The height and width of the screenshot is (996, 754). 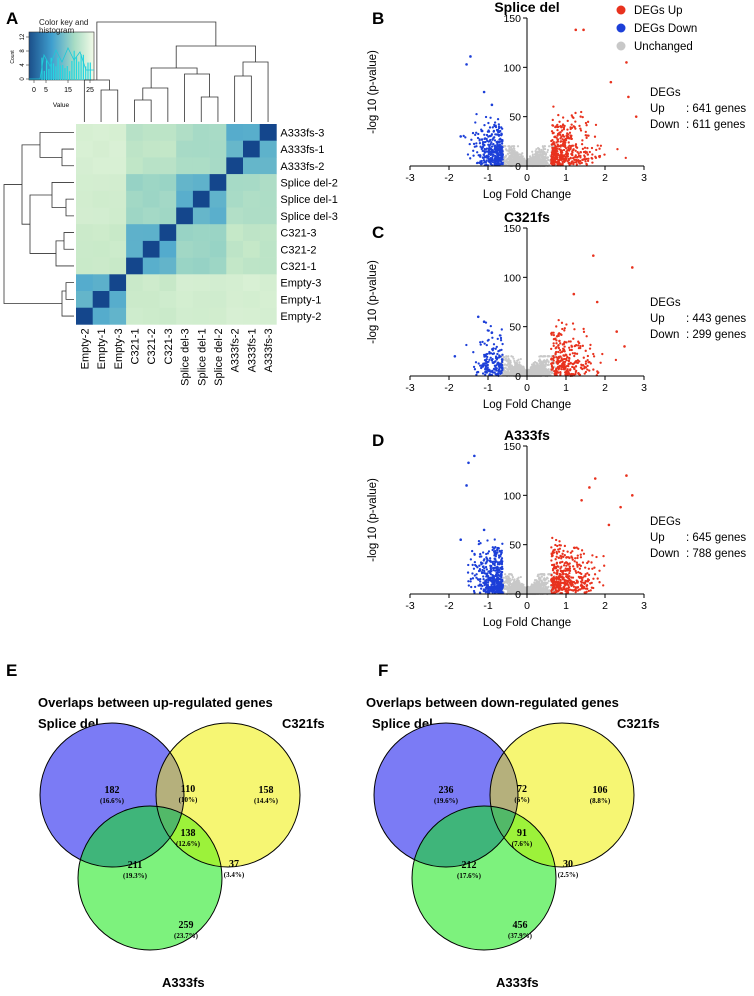 I want to click on heatmap-column-label: C321-2, so click(x=152, y=346).